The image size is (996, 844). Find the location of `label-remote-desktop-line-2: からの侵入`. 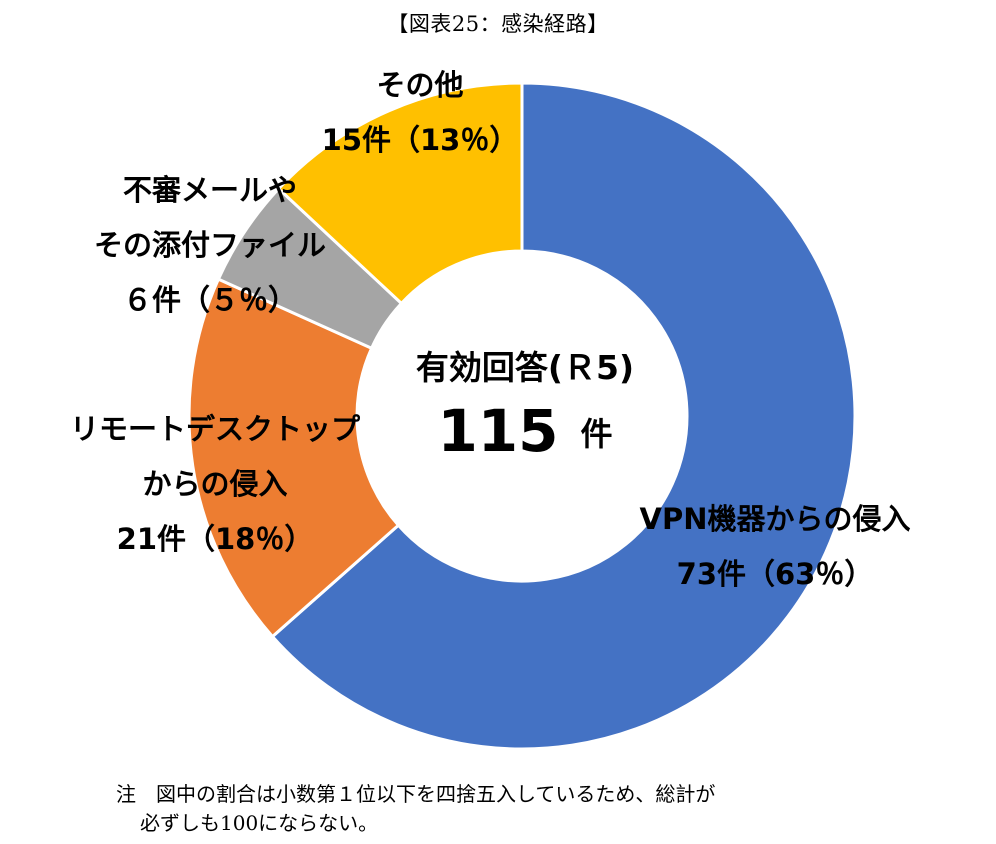

label-remote-desktop-line-2: からの侵入 is located at coordinates (215, 484).